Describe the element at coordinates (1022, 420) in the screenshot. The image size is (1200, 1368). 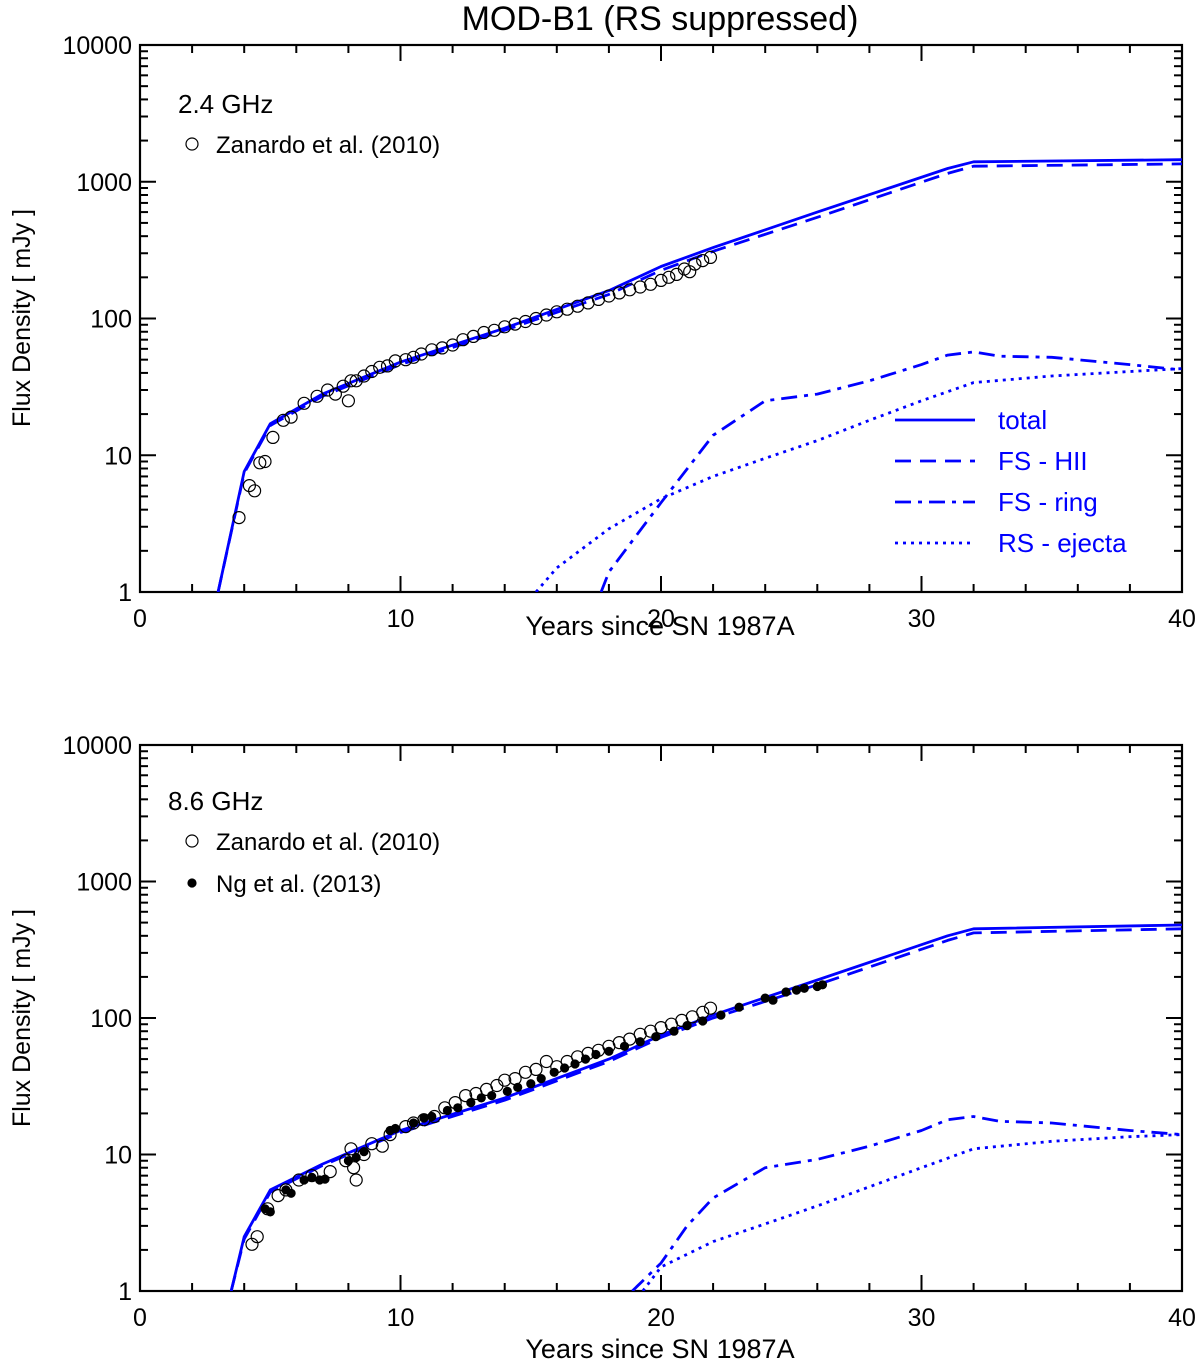
I see `legend-label: total` at that location.